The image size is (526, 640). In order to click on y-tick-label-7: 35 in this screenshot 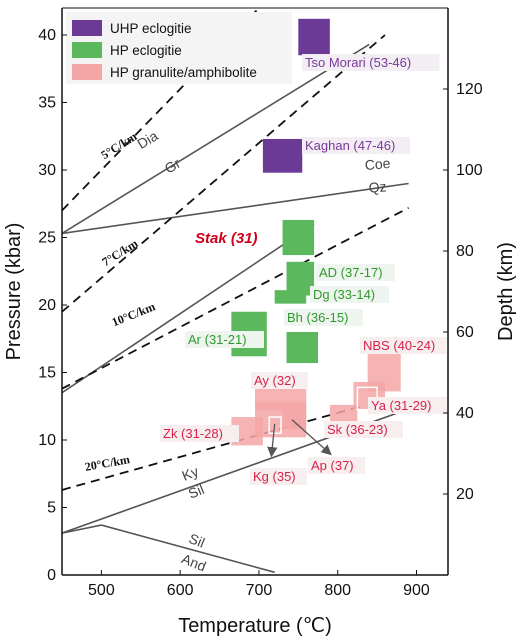, I will do `click(47, 103)`.